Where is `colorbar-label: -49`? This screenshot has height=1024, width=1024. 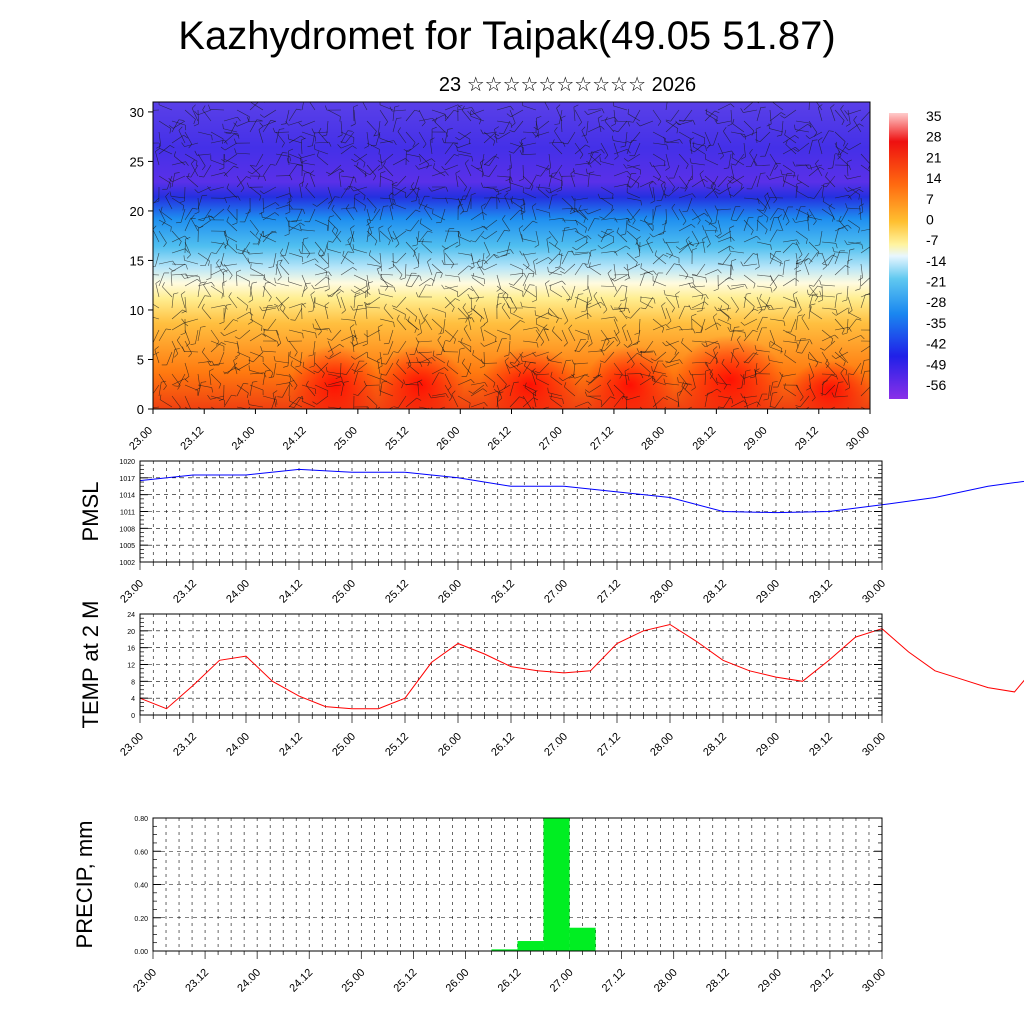
colorbar-label: -49 is located at coordinates (936, 364).